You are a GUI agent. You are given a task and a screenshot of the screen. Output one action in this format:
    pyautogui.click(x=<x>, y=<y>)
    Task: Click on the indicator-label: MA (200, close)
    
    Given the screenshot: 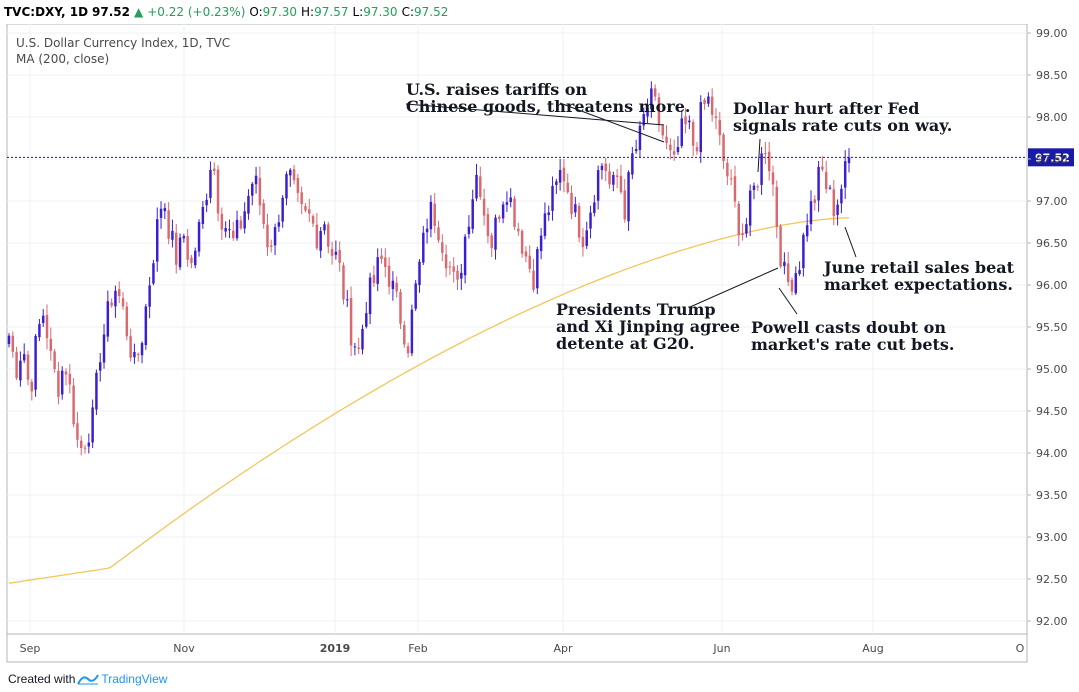 What is the action you would take?
    pyautogui.click(x=62, y=59)
    